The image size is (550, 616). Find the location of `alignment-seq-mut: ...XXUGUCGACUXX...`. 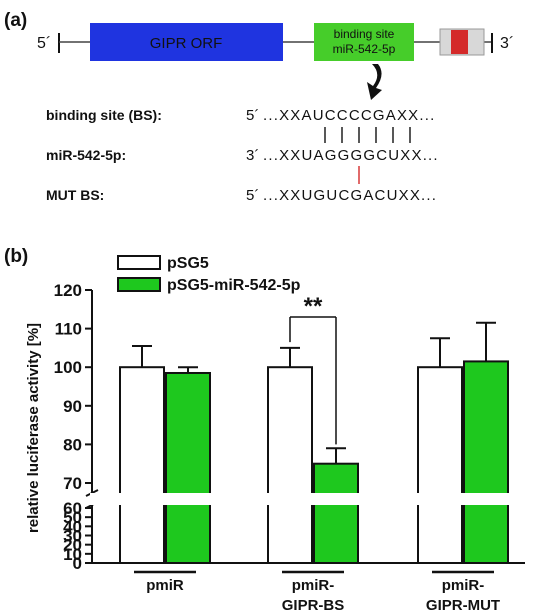

alignment-seq-mut: ...XXUGUCGACUXX... is located at coordinates (350, 195).